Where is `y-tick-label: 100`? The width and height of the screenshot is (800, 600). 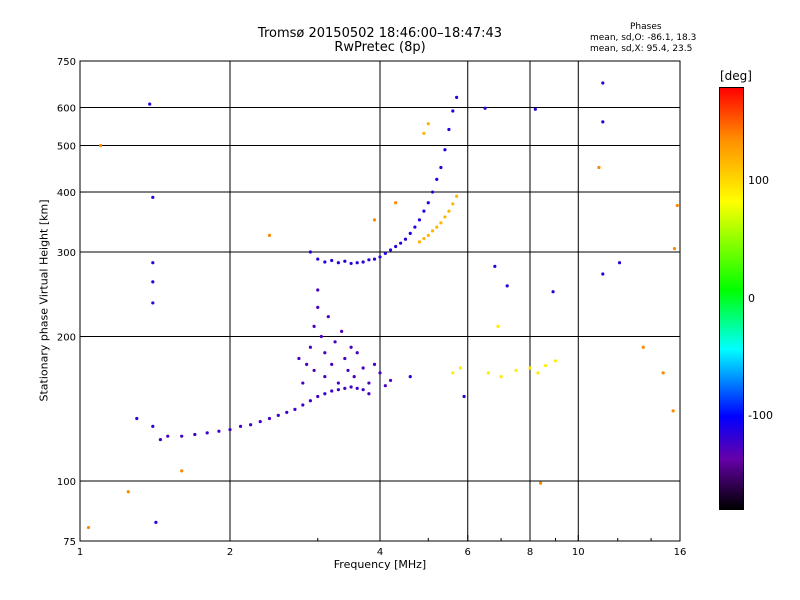
y-tick-label: 100 is located at coordinates (66, 482).